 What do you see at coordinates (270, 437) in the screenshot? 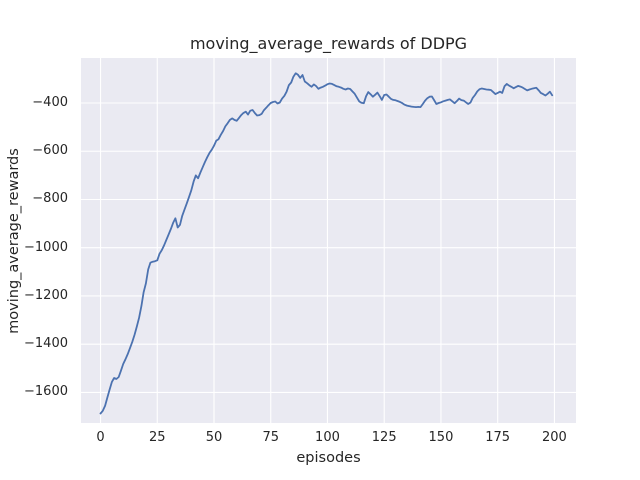
I see `x-tick-label: 75` at bounding box center [270, 437].